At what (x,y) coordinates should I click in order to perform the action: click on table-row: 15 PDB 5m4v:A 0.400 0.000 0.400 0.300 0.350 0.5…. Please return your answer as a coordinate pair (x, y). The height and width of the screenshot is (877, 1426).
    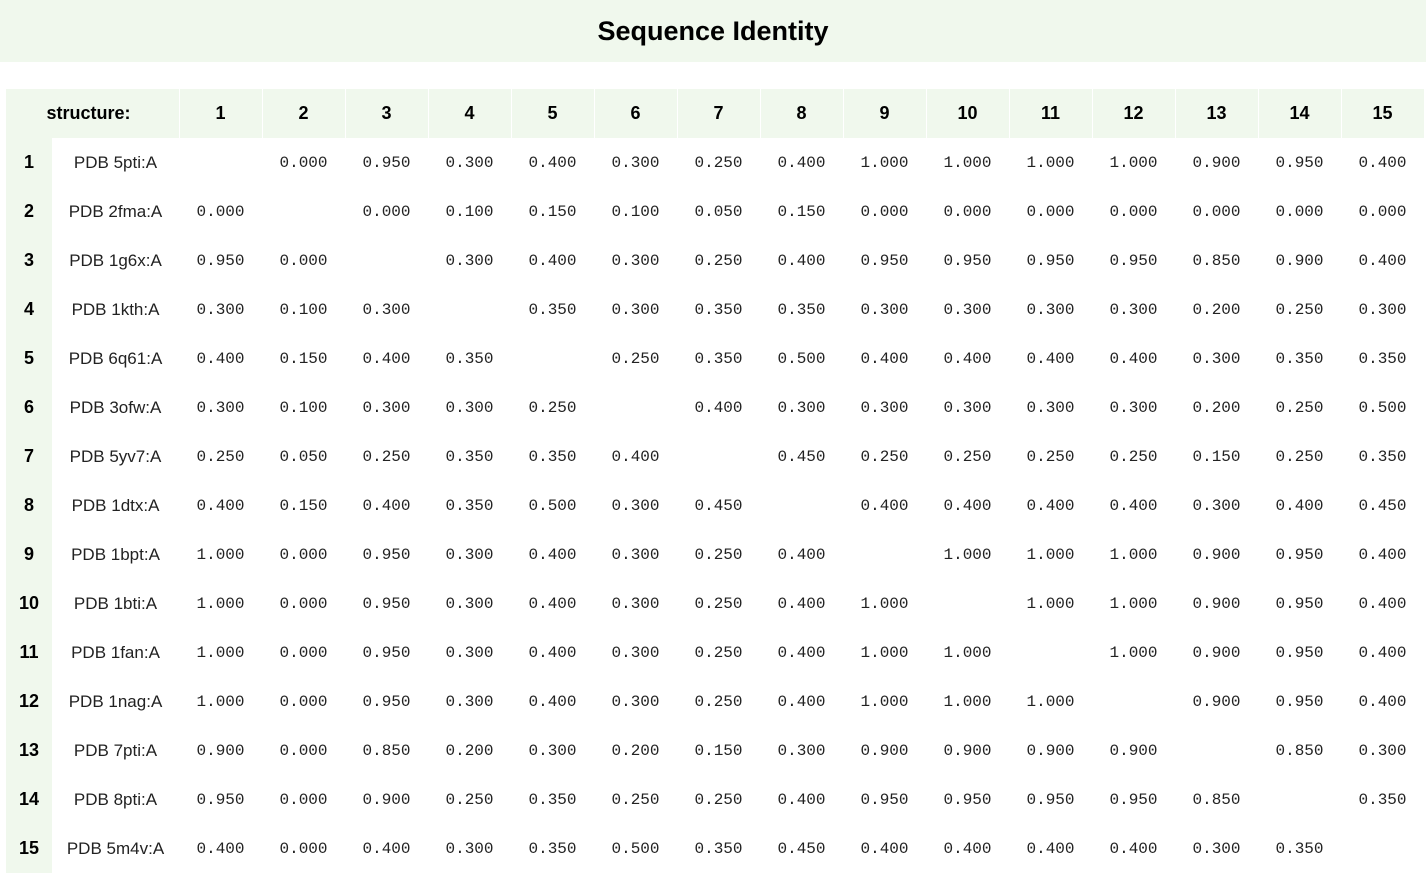
    Looking at the image, I should click on (715, 848).